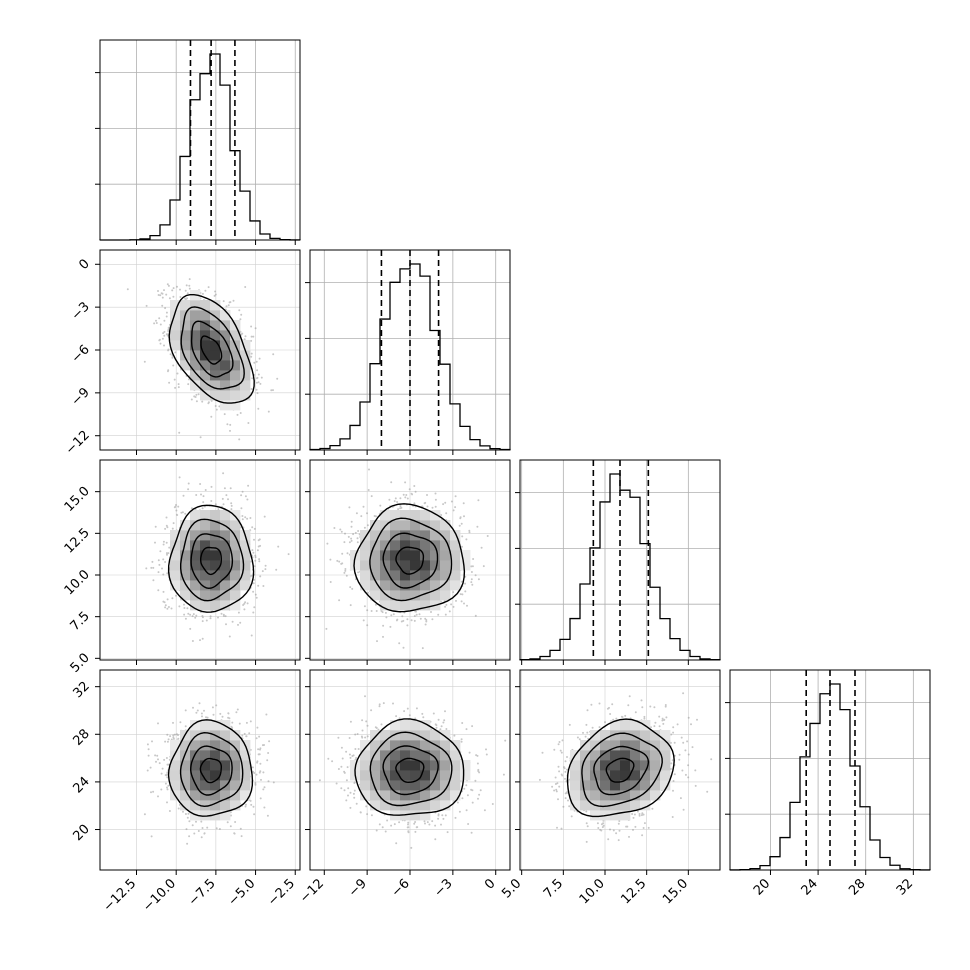  Describe the element at coordinates (159, 895) in the screenshot. I see `x-tick-label: −10.0` at that location.